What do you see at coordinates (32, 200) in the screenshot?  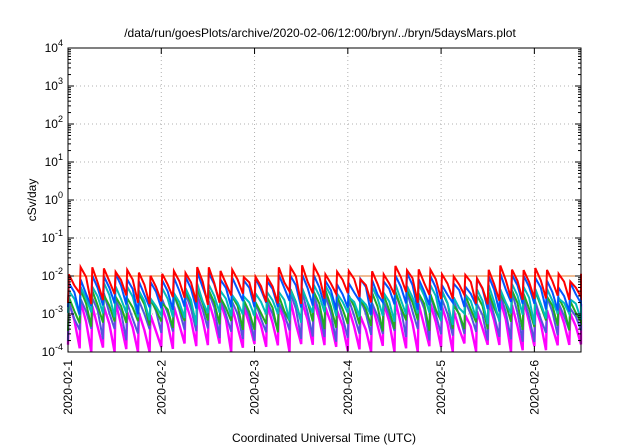 I see `y-axis-label: cSv/day` at bounding box center [32, 200].